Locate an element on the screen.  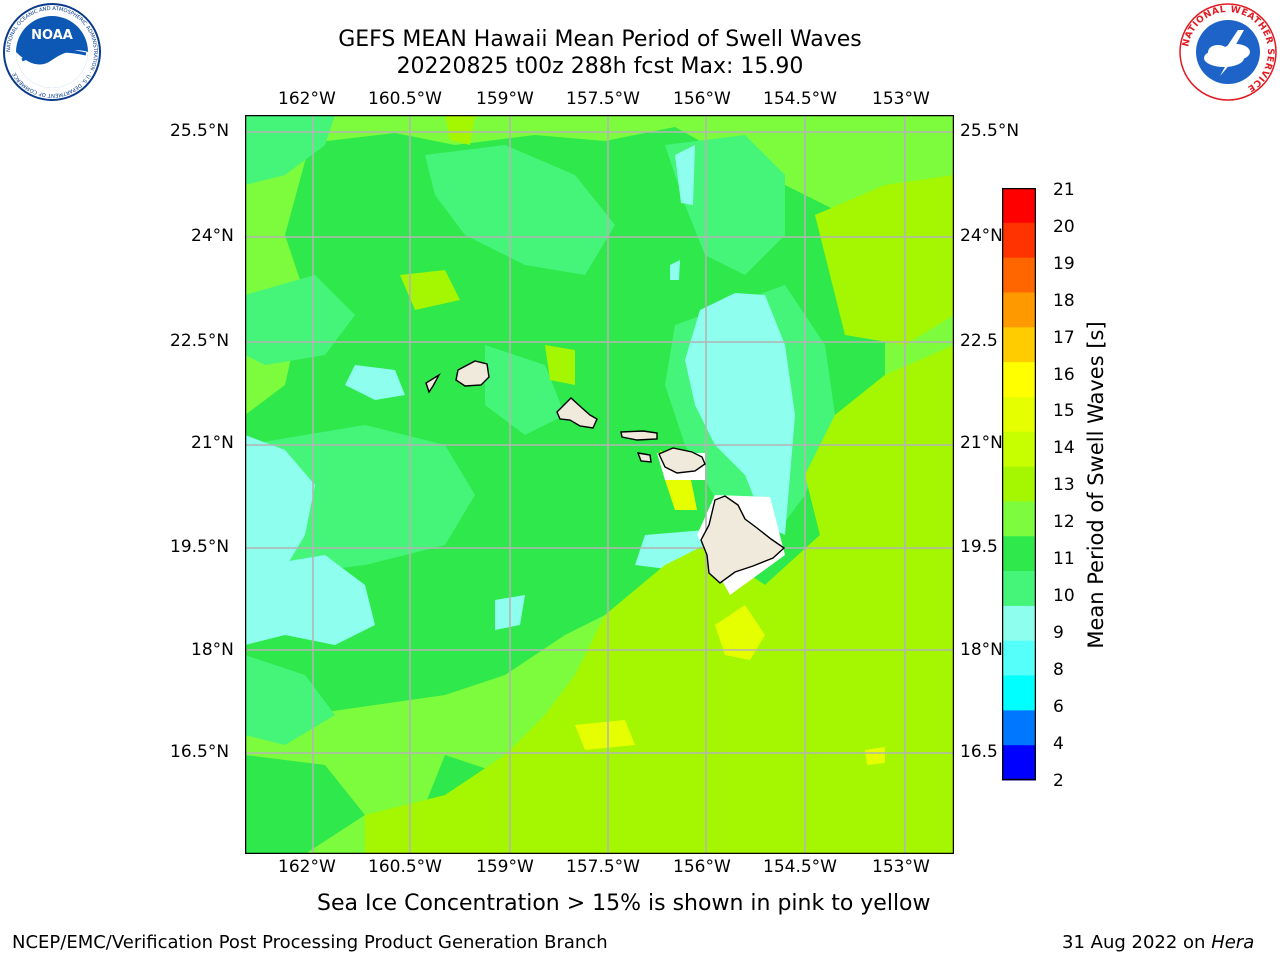
colorbar-tick: 21 is located at coordinates (1064, 190).